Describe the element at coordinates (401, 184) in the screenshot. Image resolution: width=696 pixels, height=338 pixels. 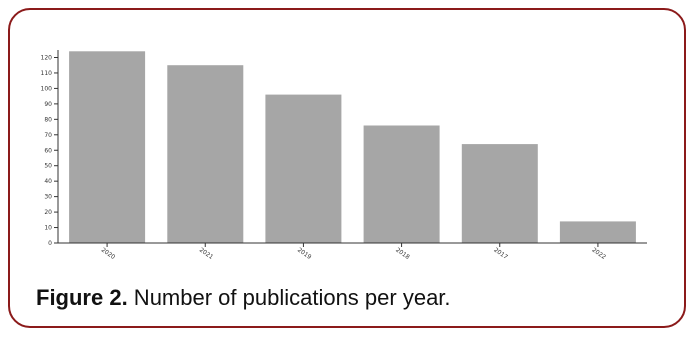
I see `bar-2018` at that location.